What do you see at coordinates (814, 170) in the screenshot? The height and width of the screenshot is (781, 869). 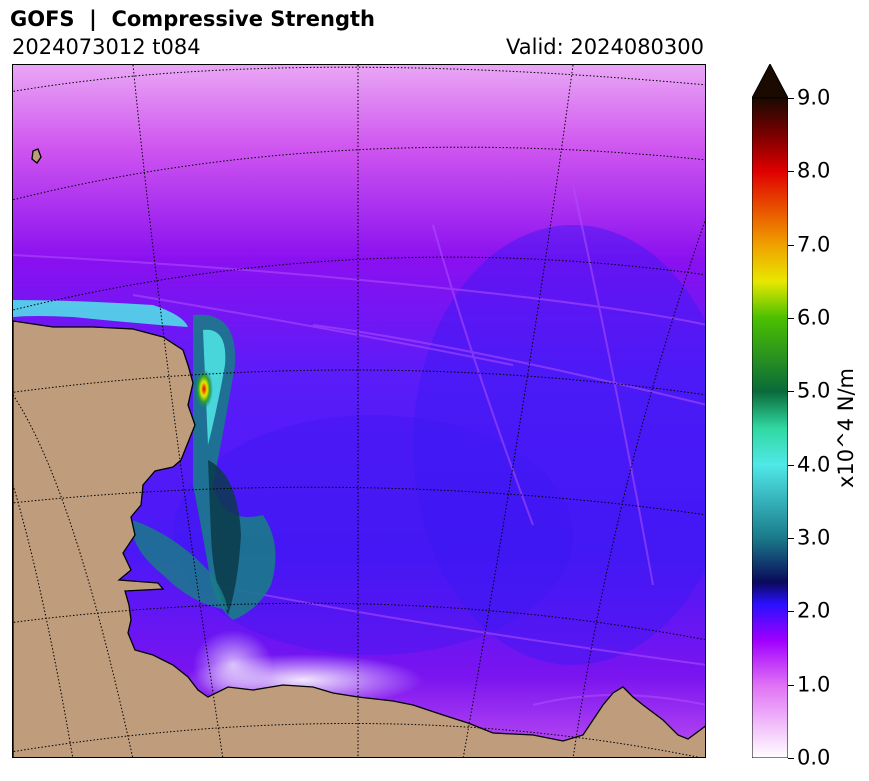 I see `colorbar-tick-label: 8.0` at bounding box center [814, 170].